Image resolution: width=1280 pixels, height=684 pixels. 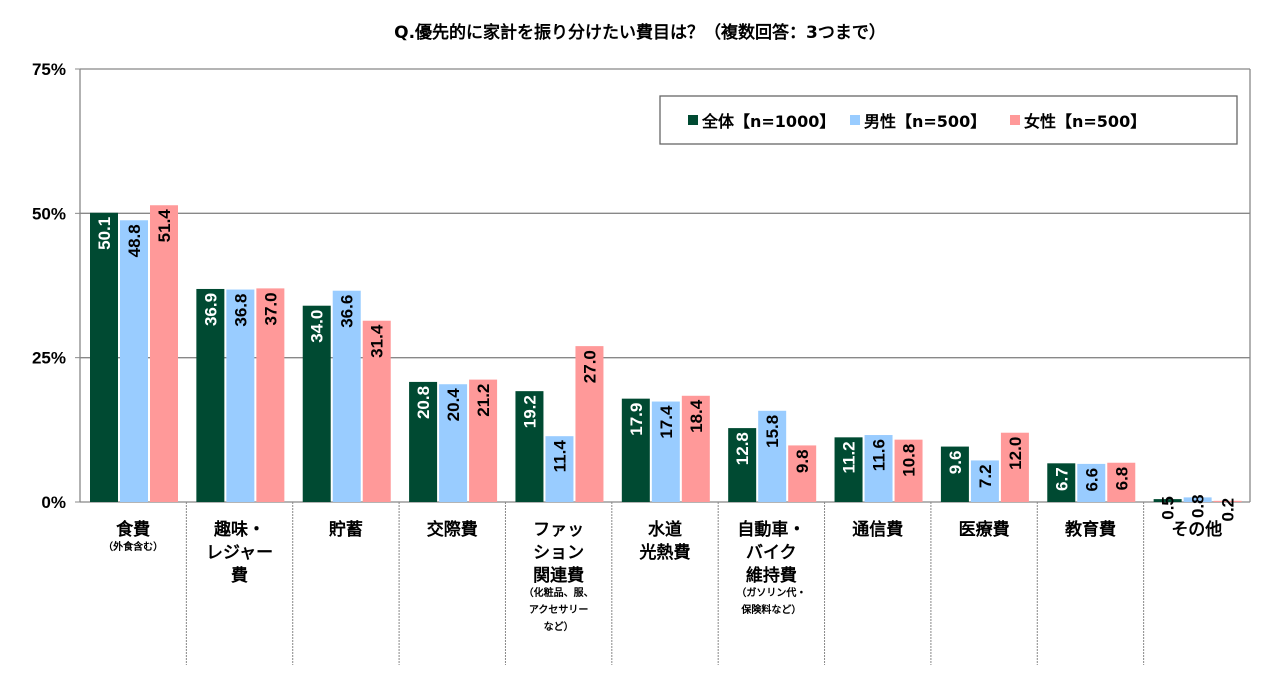 I want to click on category-note: （外食含む）, so click(x=133, y=546).